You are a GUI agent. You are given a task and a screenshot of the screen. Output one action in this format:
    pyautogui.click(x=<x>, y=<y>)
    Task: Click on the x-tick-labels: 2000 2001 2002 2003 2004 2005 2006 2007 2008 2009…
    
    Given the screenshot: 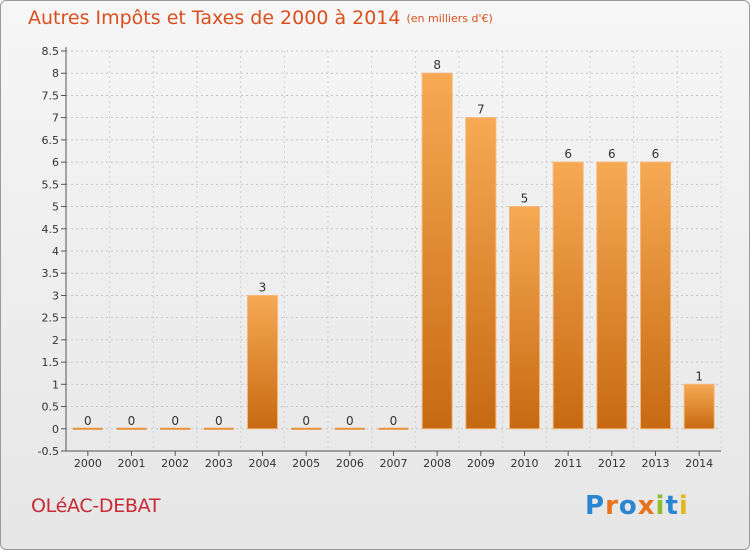 What is the action you would take?
    pyautogui.click(x=393, y=463)
    